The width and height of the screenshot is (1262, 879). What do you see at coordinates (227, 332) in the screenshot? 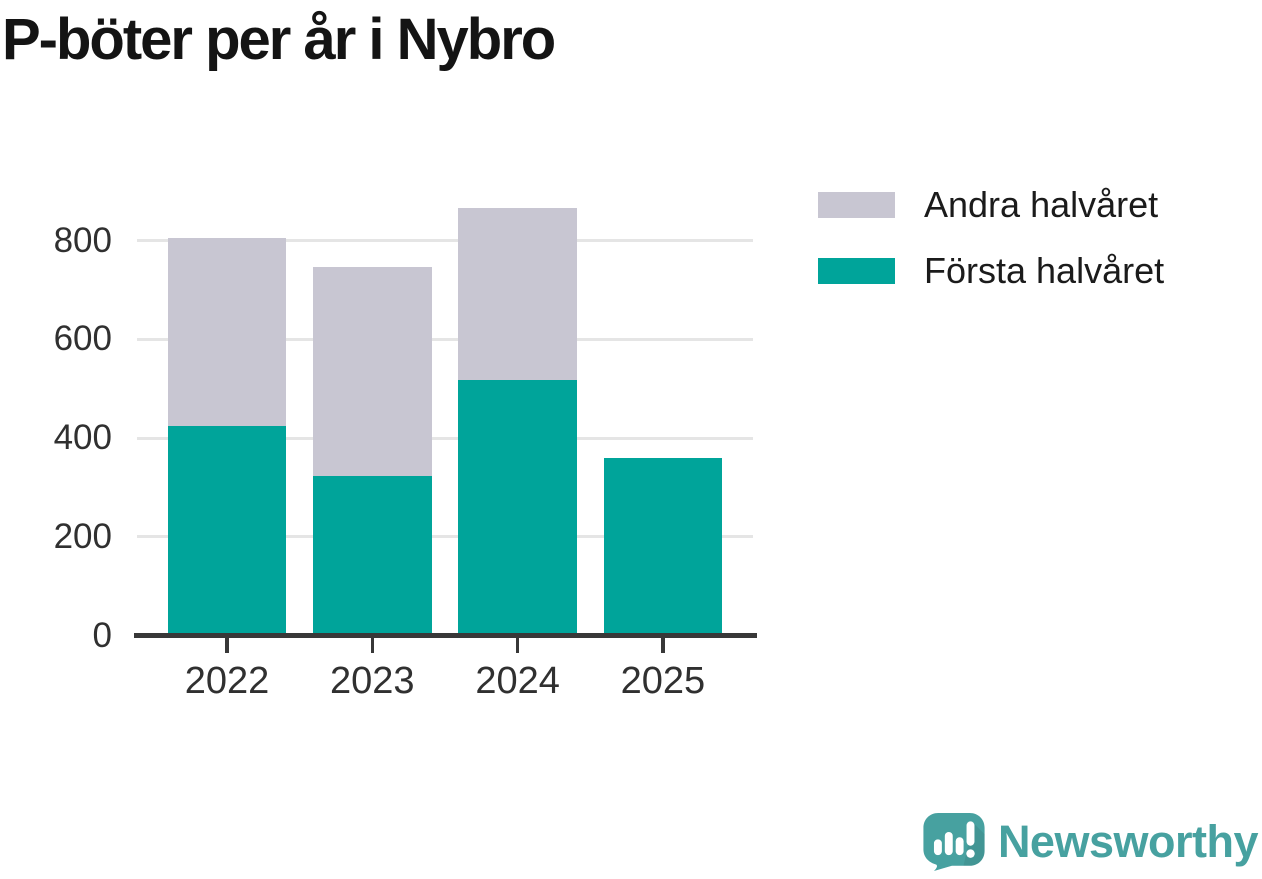
I see `bar-2022-second-half` at bounding box center [227, 332].